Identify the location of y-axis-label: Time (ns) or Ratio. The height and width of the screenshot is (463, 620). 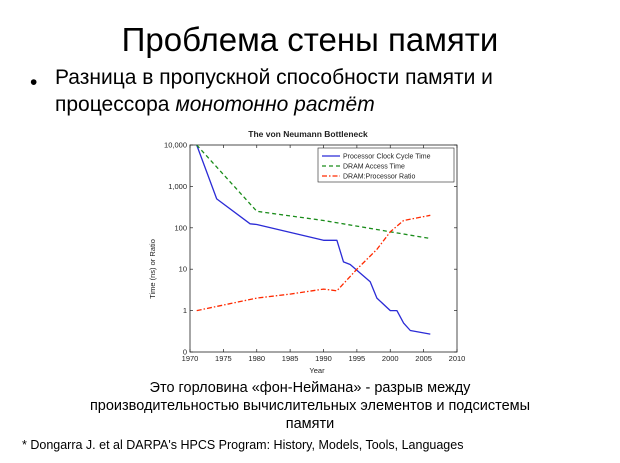
(152, 269).